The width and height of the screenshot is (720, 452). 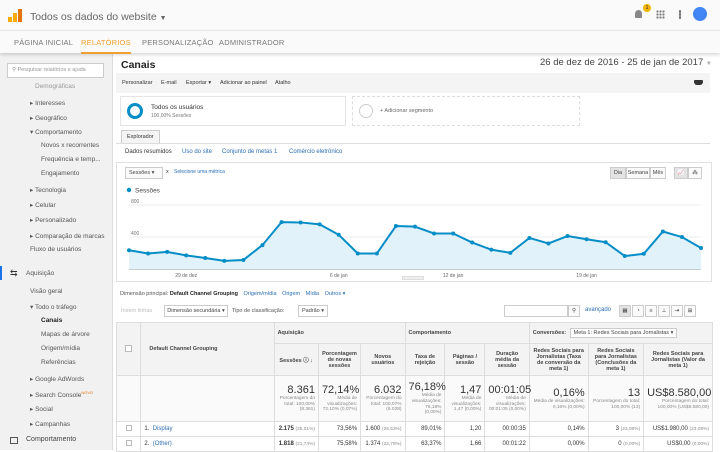 What do you see at coordinates (638, 14) in the screenshot?
I see `bell-icon` at bounding box center [638, 14].